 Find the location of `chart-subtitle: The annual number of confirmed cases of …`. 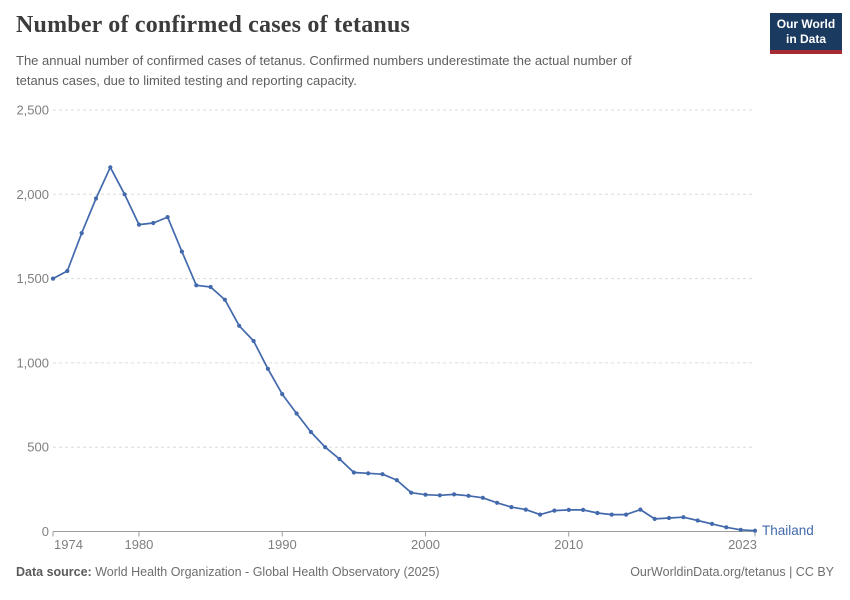

chart-subtitle: The annual number of confirmed cases of … is located at coordinates (324, 70).